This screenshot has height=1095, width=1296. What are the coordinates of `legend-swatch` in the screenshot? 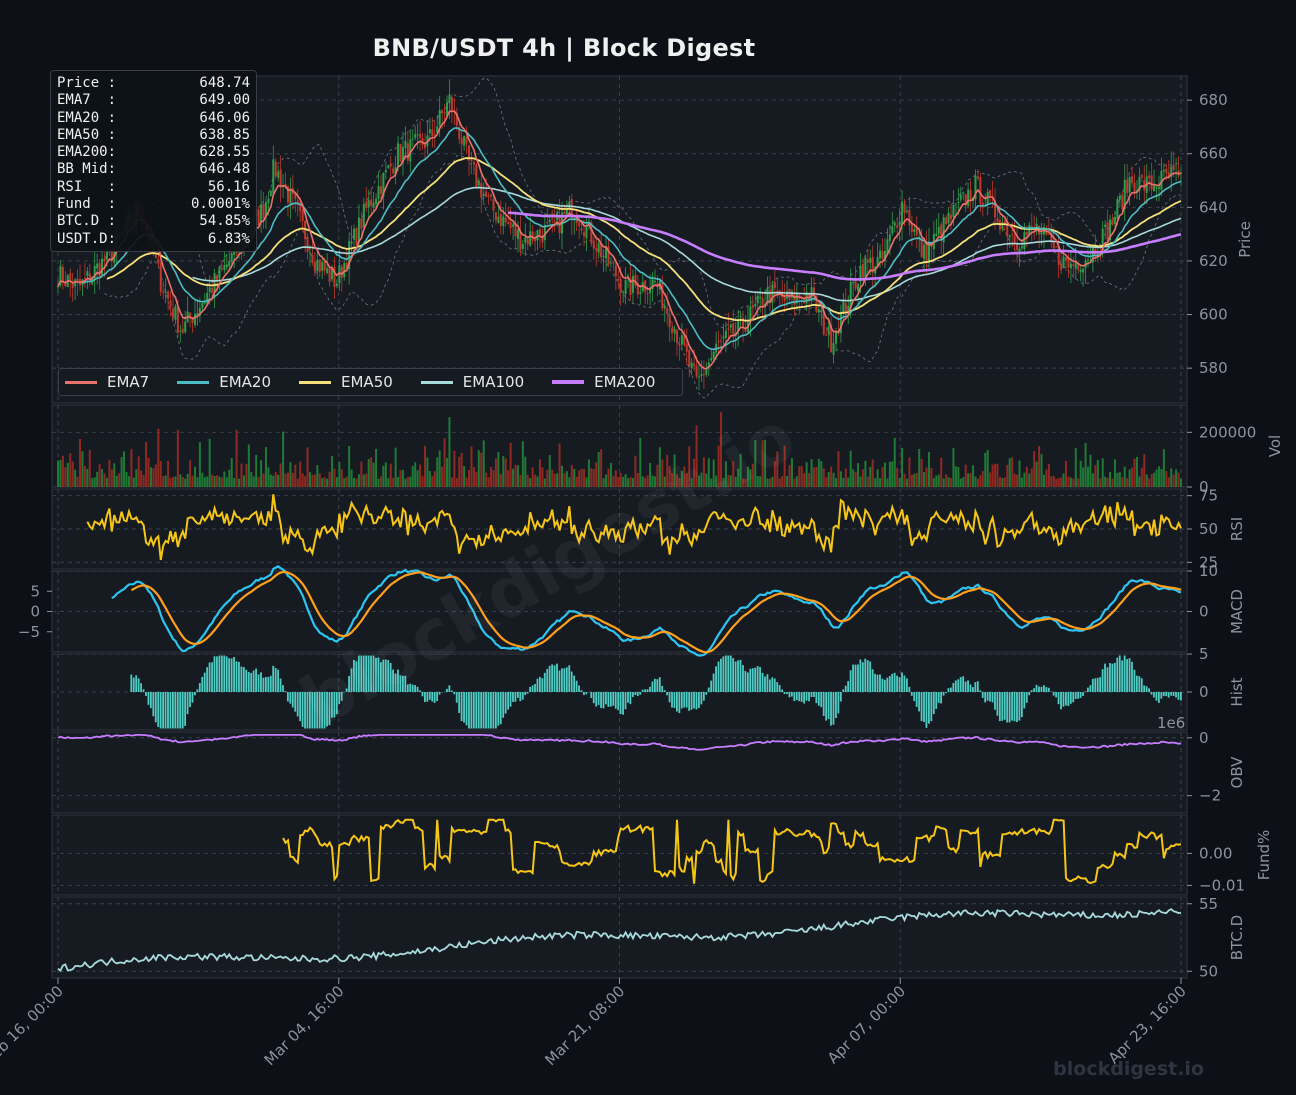 It's located at (193, 382).